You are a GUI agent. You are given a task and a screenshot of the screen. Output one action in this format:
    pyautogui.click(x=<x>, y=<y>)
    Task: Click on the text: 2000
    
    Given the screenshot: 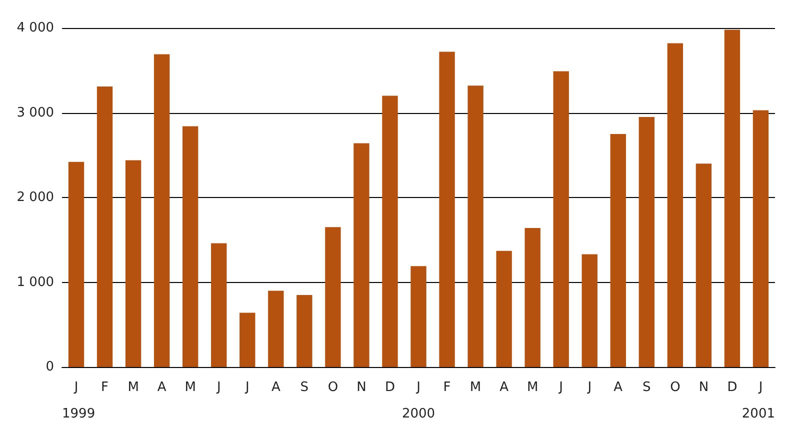 What is the action you would take?
    pyautogui.click(x=419, y=414)
    